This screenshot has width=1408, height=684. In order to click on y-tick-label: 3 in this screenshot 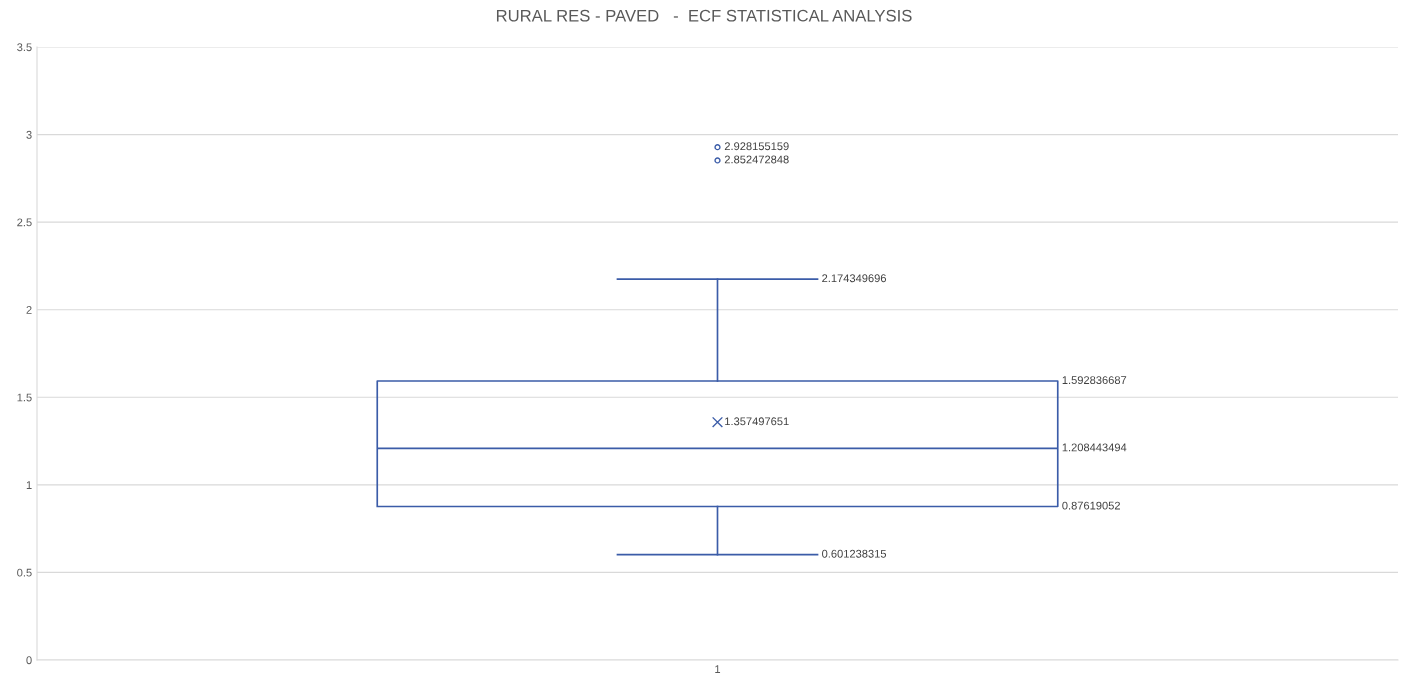, I will do `click(29, 134)`.